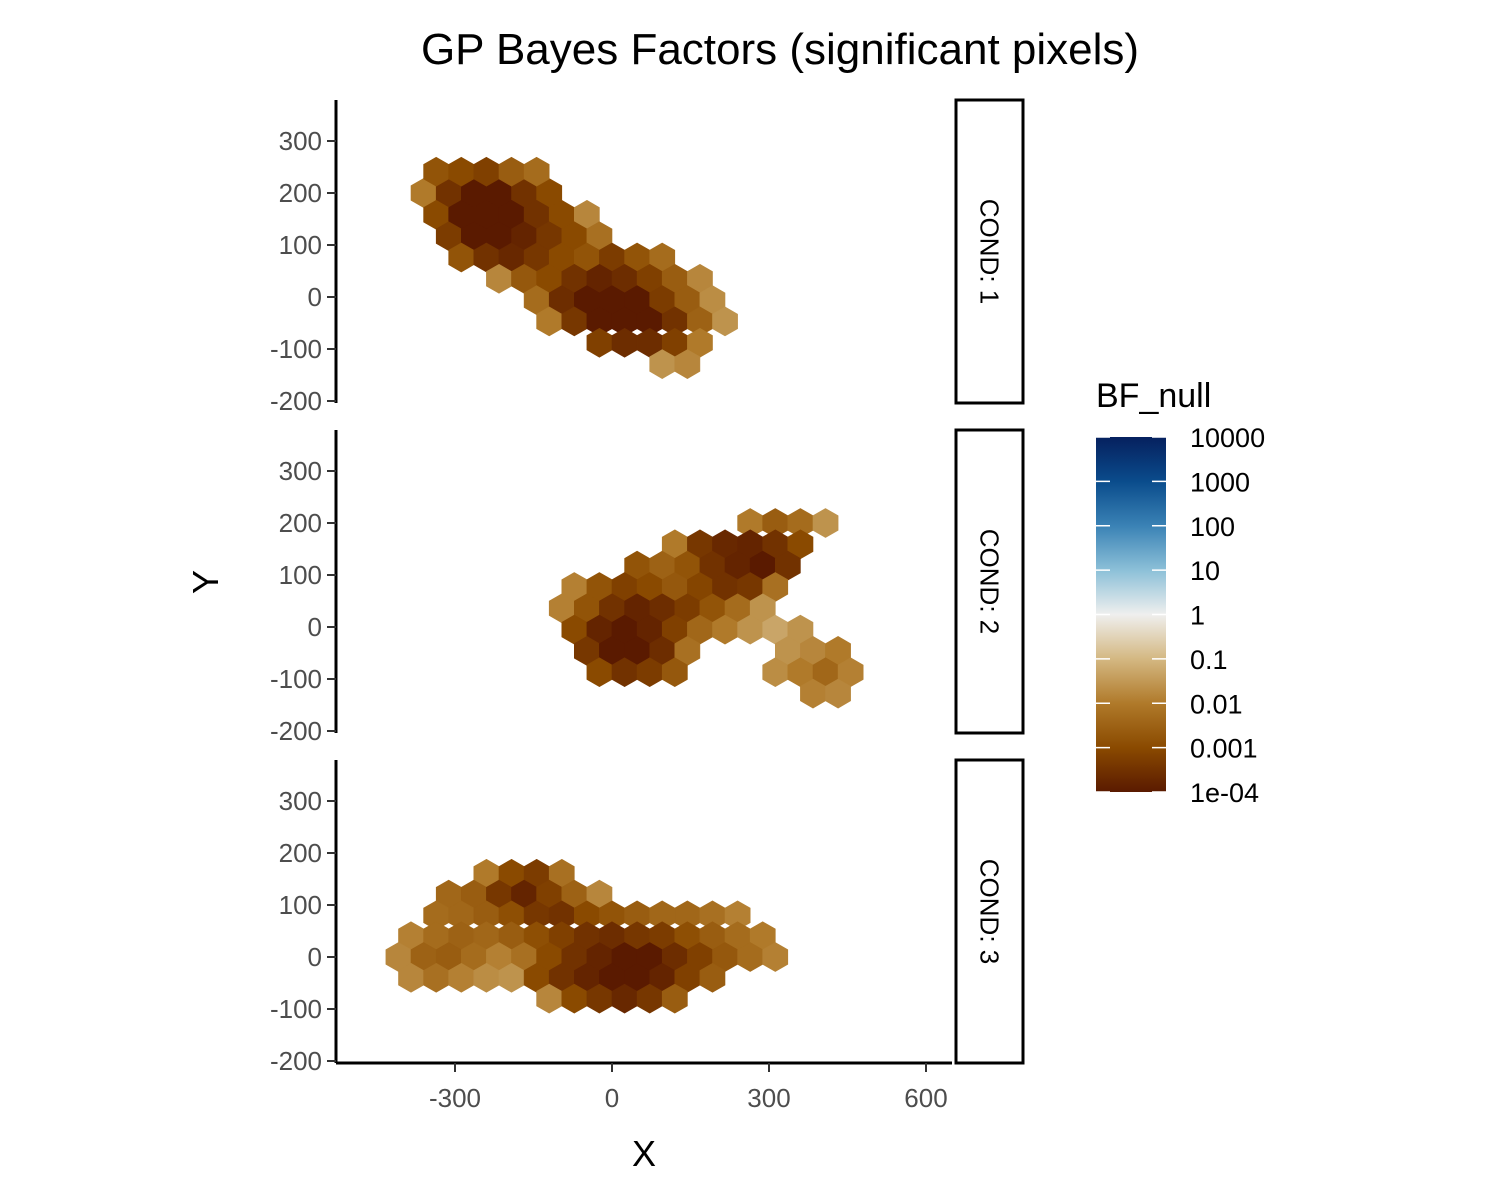  What do you see at coordinates (1212, 527) in the screenshot?
I see `legend-label: 100` at bounding box center [1212, 527].